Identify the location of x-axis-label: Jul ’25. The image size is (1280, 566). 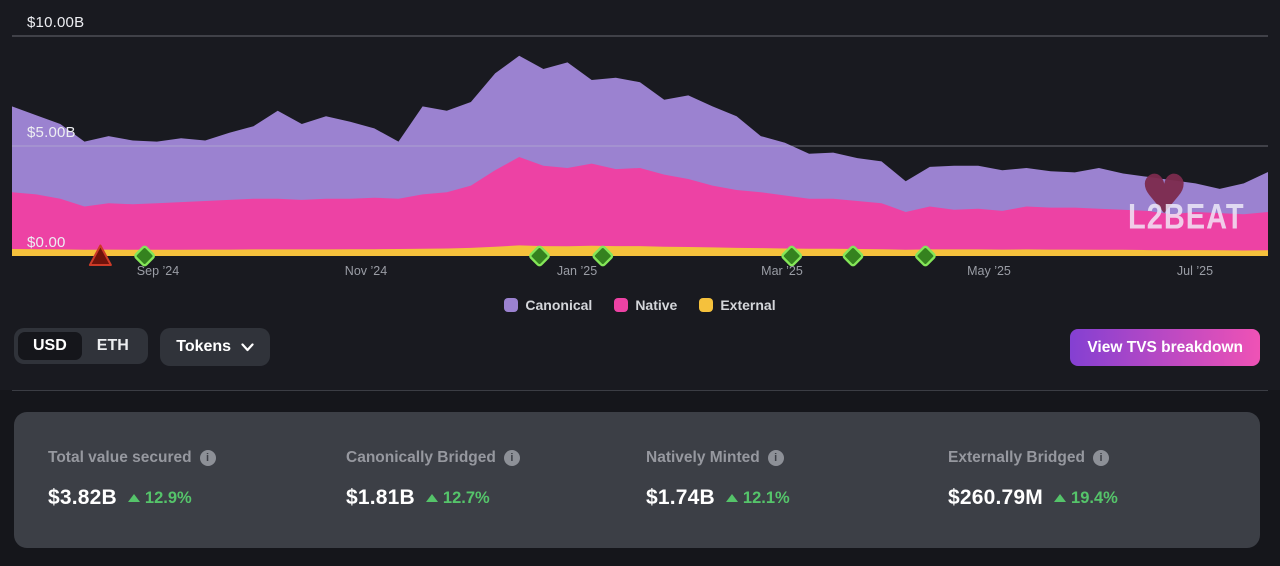
(1195, 271).